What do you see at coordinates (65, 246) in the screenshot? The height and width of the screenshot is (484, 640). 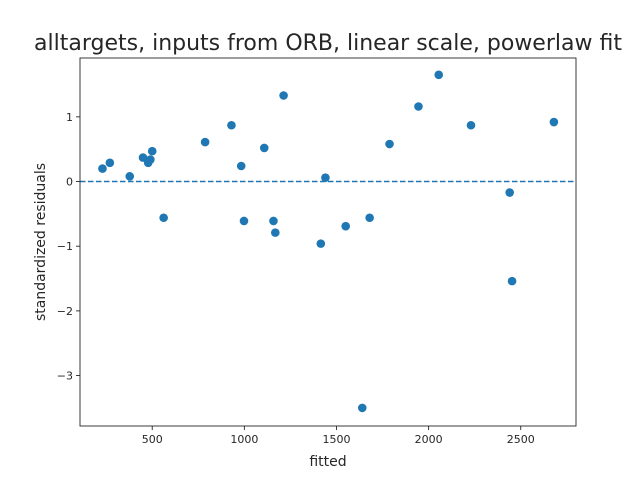 I see `y-tick-label-2: −1` at bounding box center [65, 246].